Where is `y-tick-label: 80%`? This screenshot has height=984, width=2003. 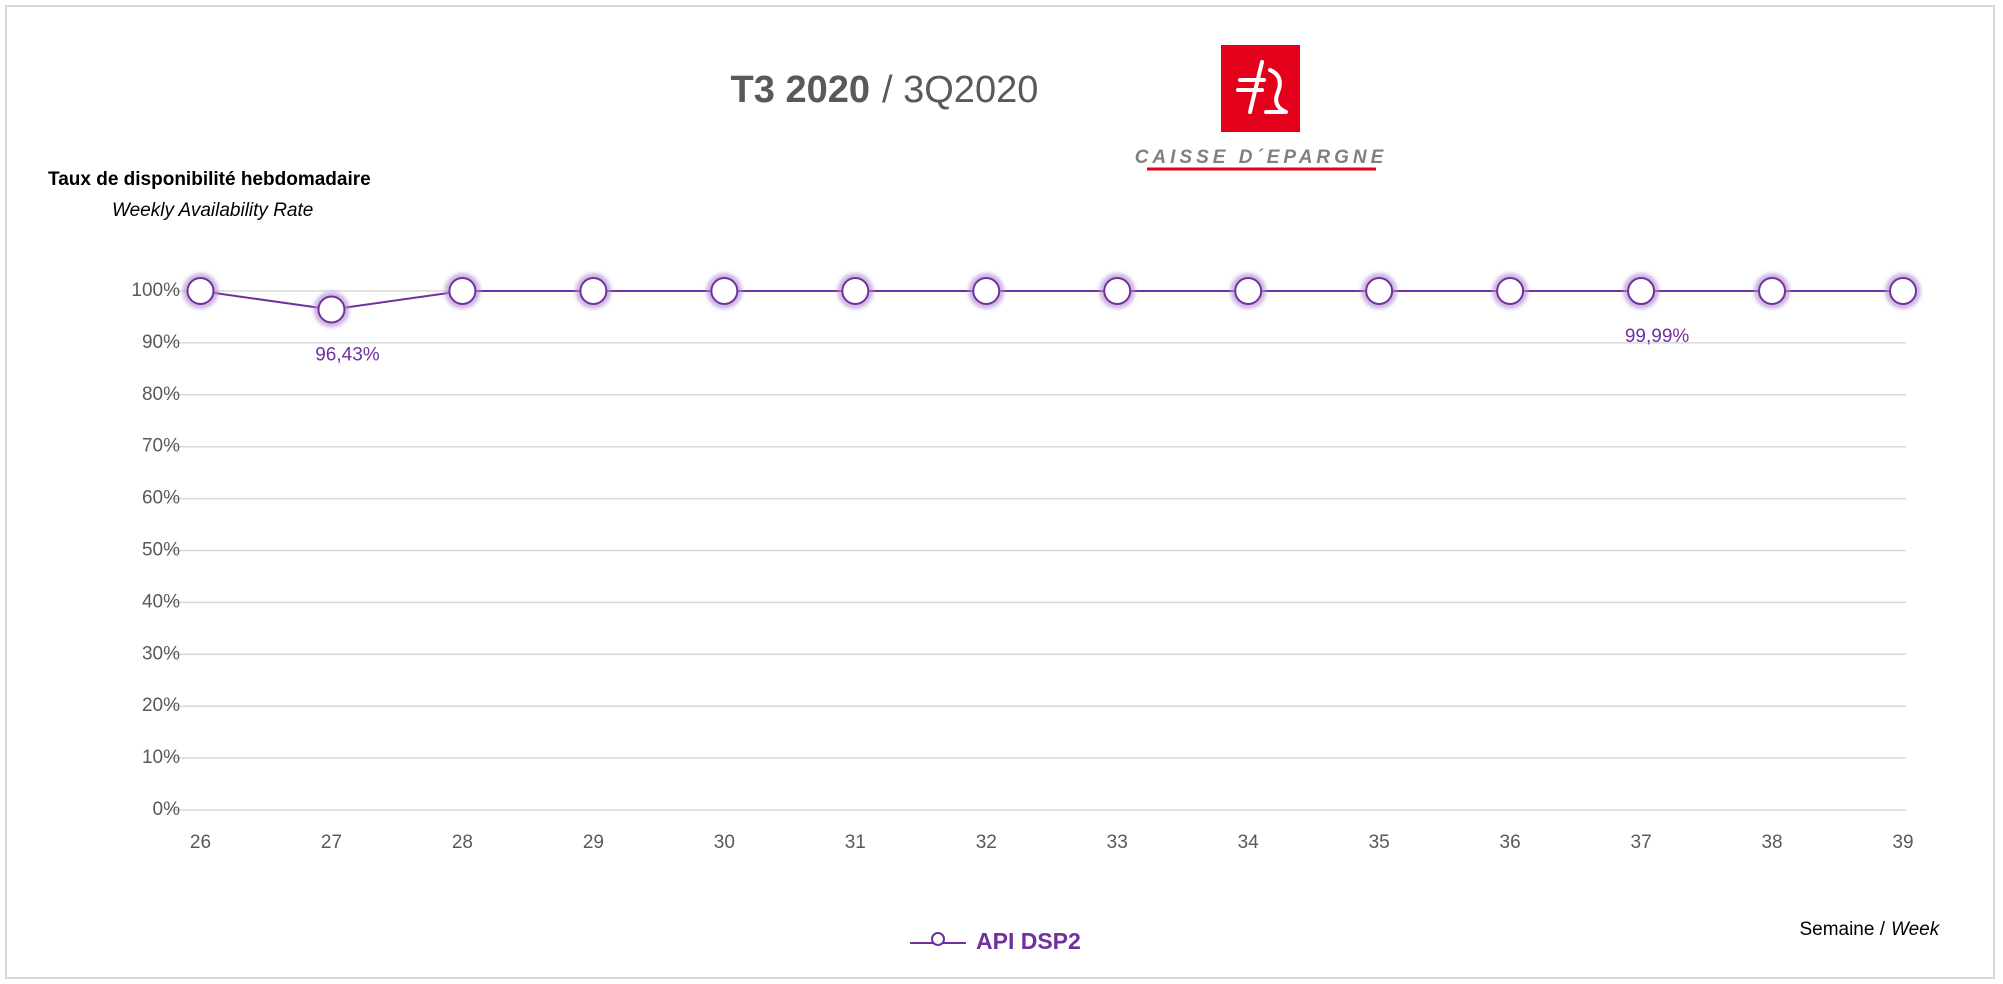
y-tick-label: 80% is located at coordinates (161, 394).